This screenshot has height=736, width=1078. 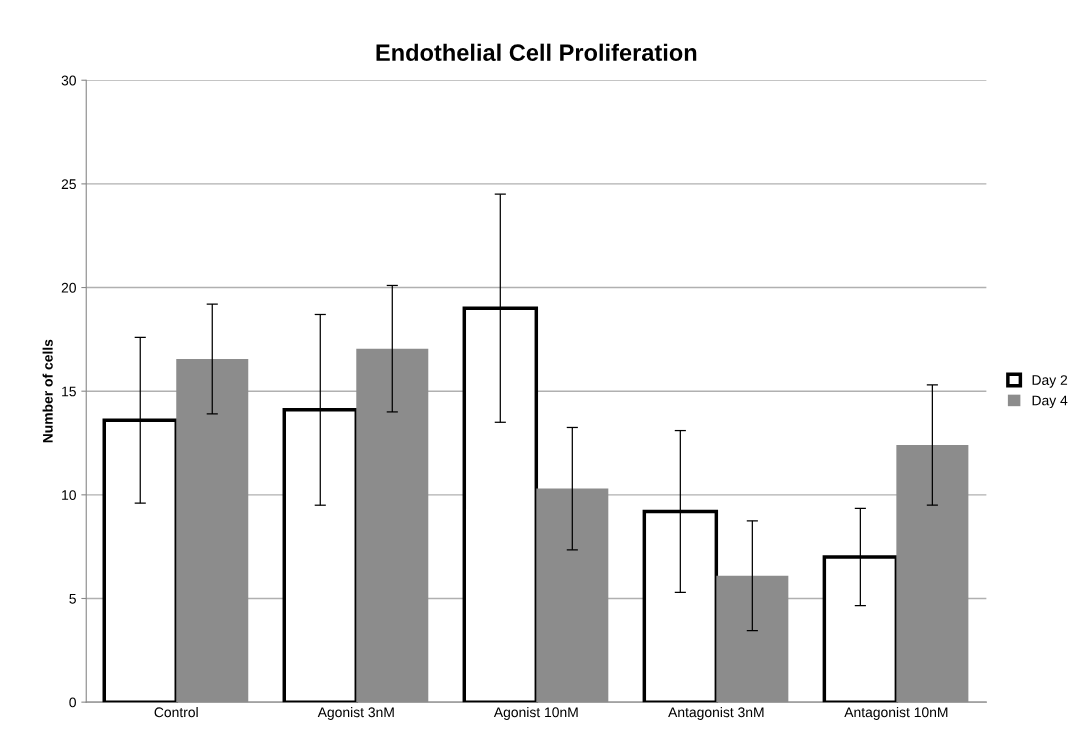 I want to click on legend-label: Day 2, so click(x=1050, y=381).